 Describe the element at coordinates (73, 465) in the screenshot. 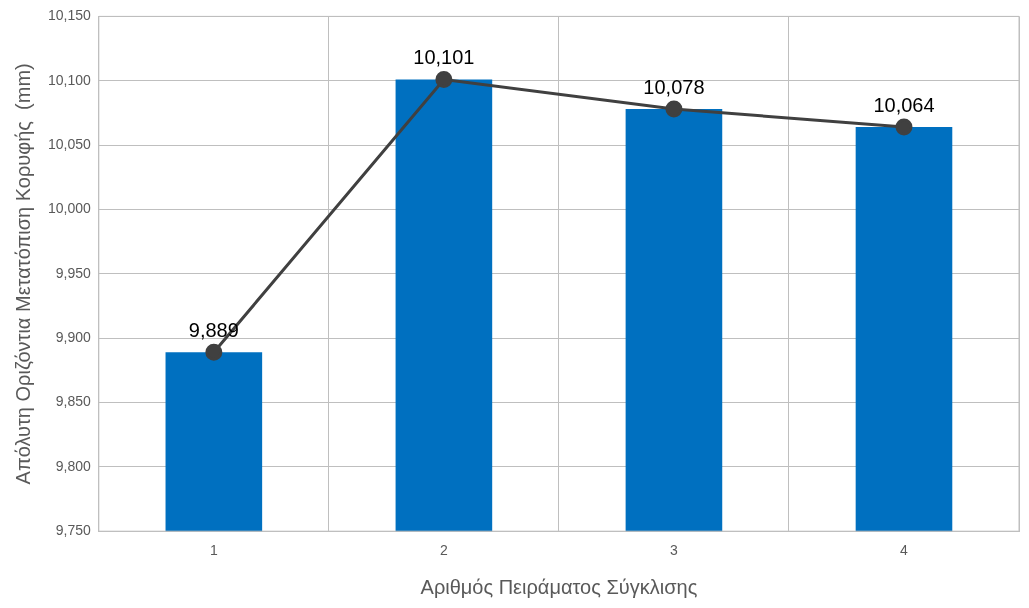

I see `y-tick-label: 9,800` at that location.